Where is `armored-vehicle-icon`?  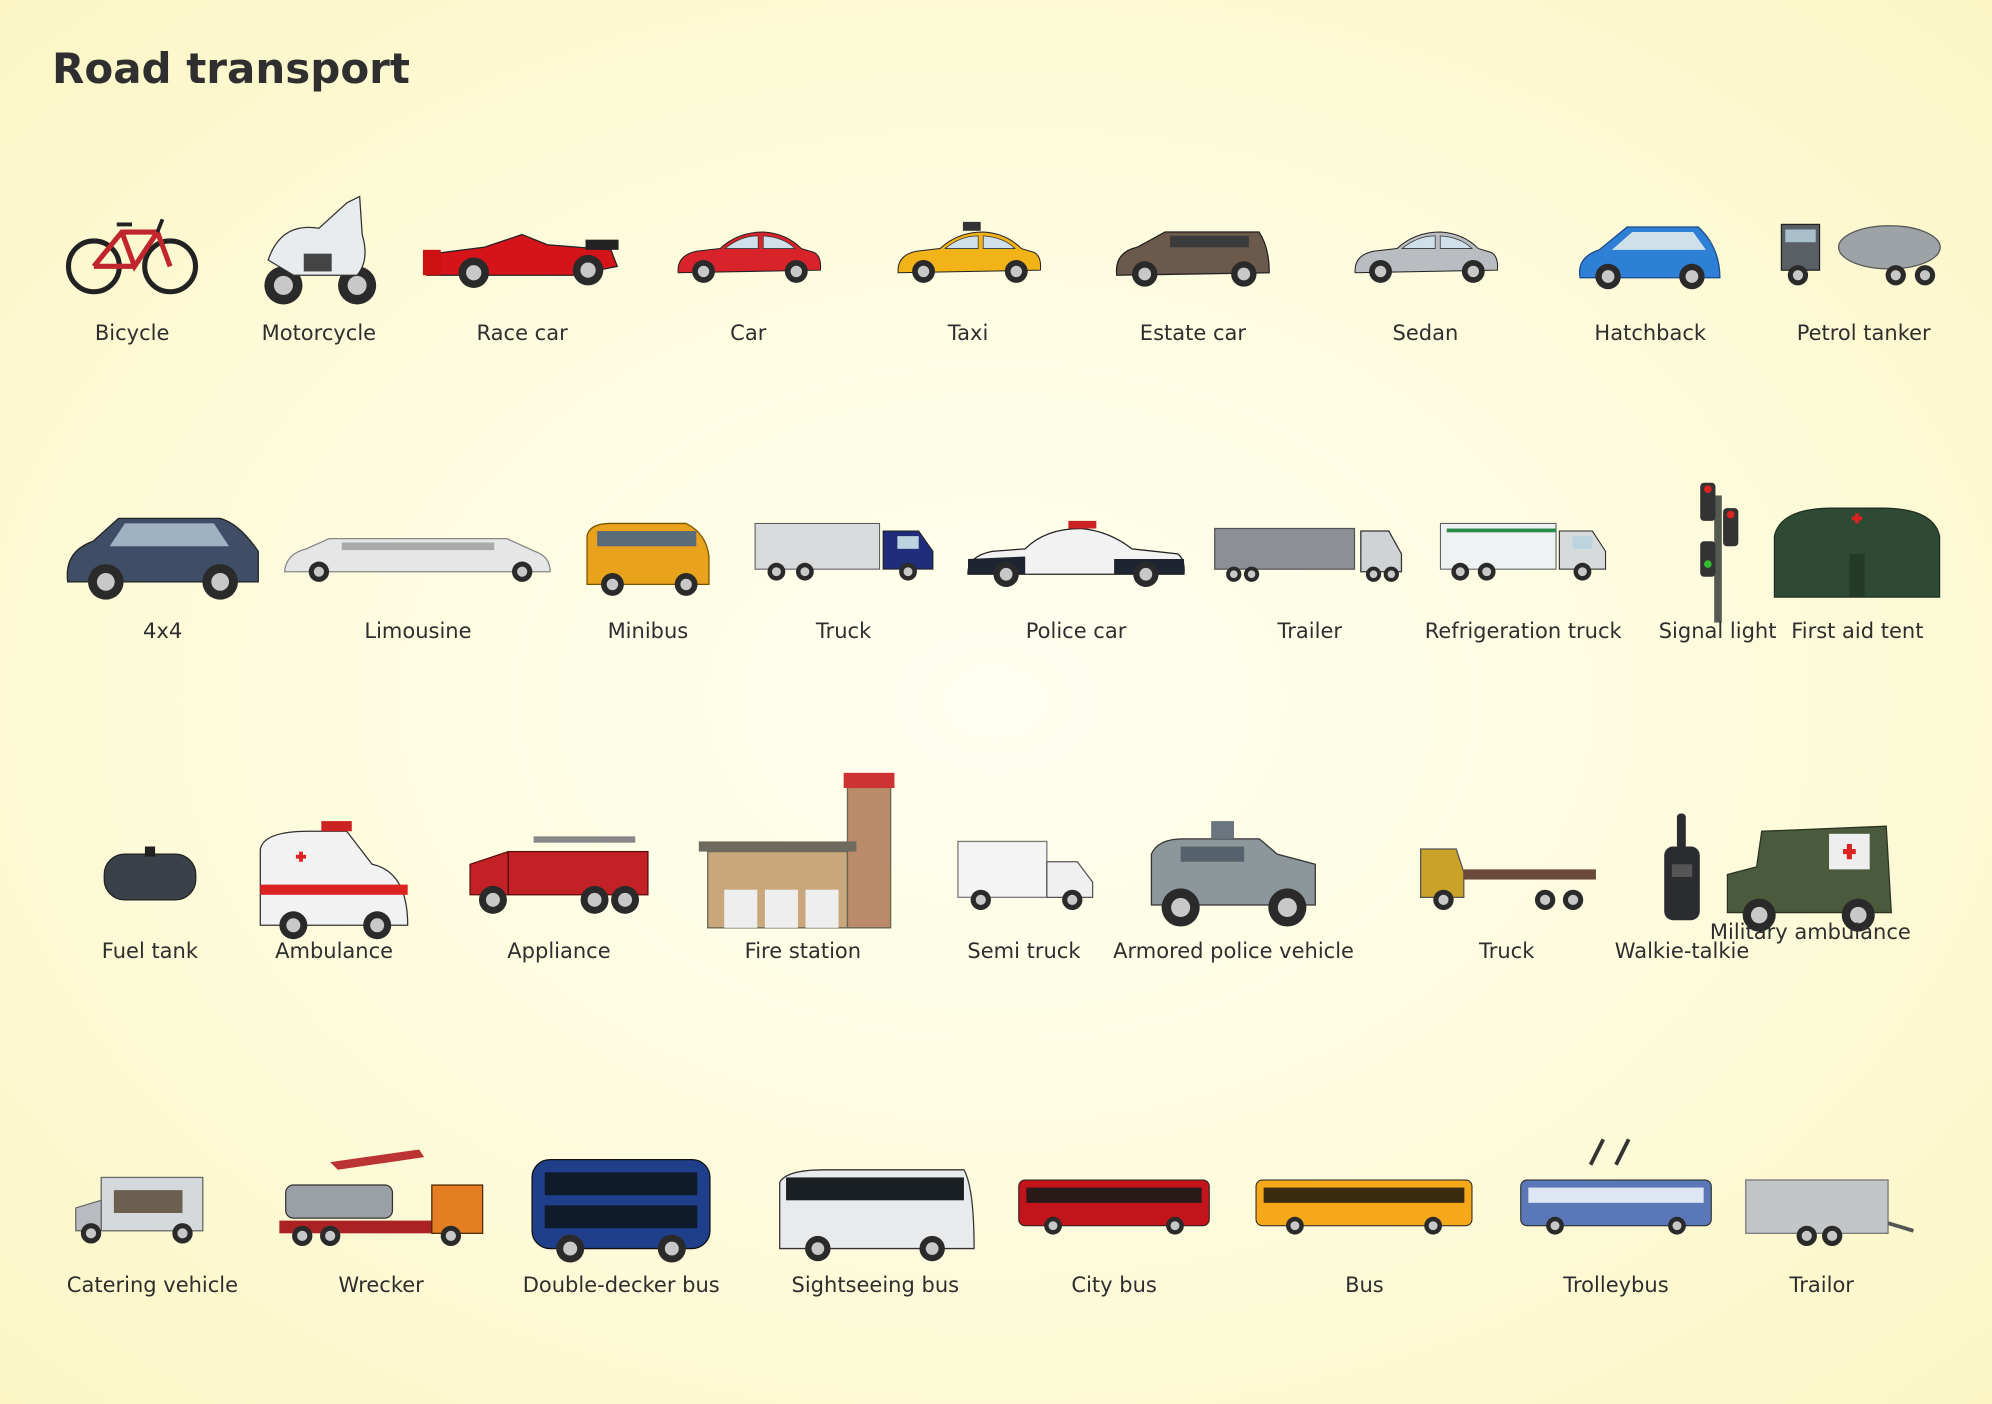
armored-vehicle-icon is located at coordinates (1233, 873).